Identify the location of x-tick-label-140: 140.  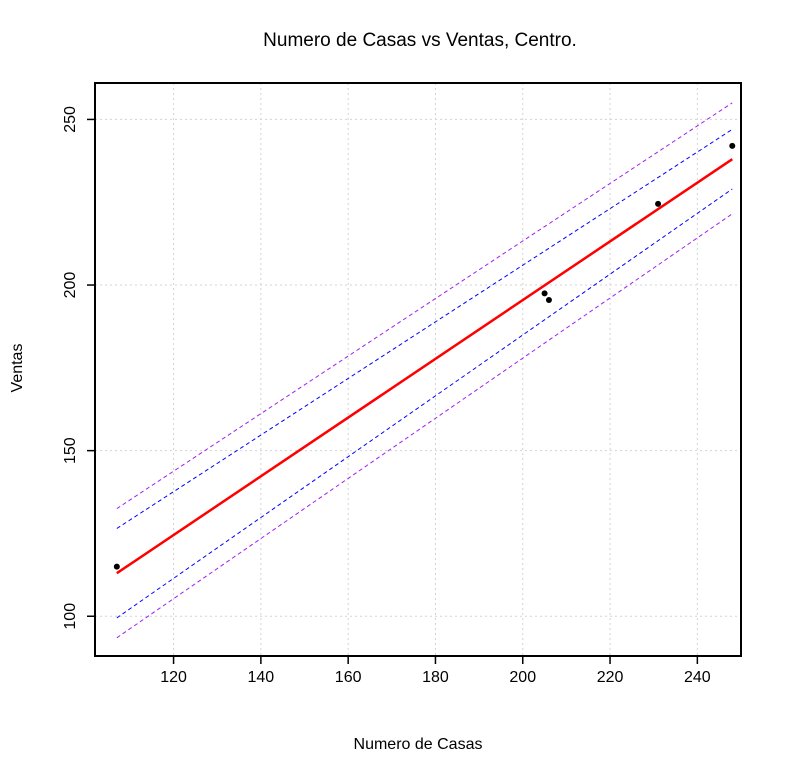
(261, 677).